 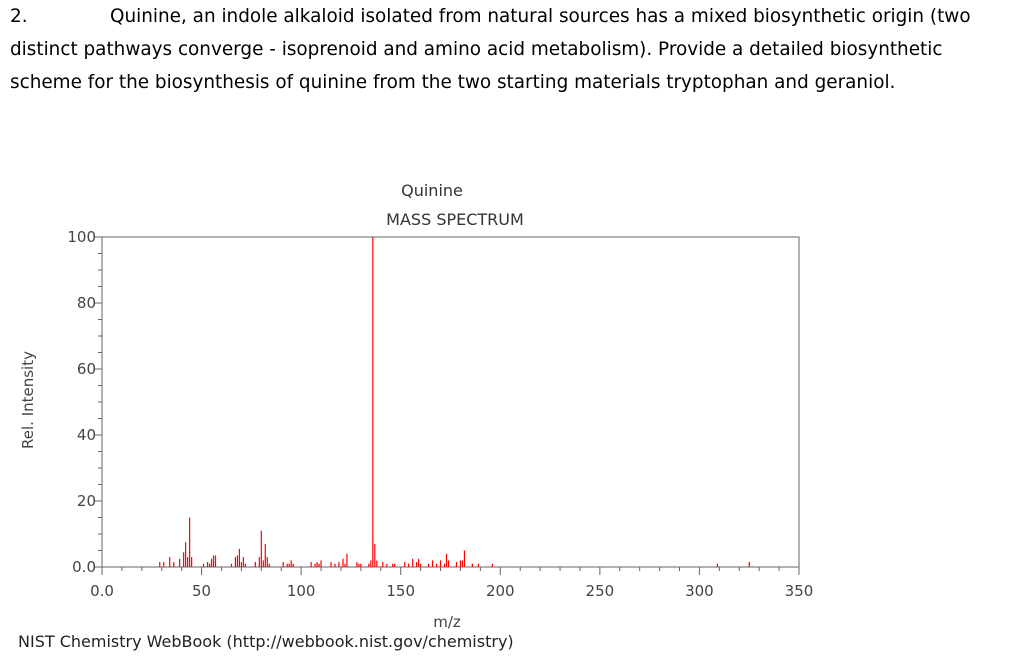 I want to click on y-axis-label: Rel. Intensity, so click(x=28, y=400).